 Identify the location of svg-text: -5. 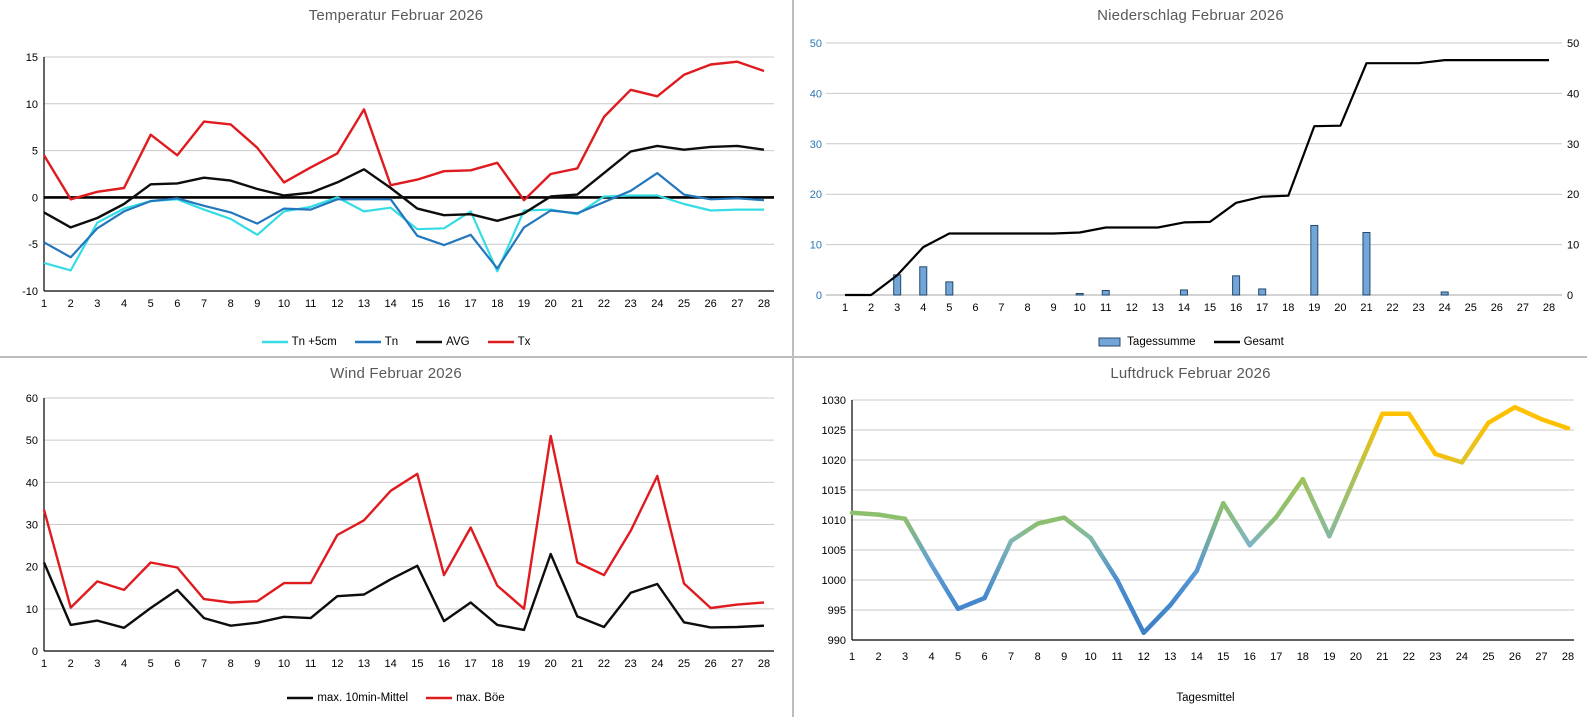
(33, 245).